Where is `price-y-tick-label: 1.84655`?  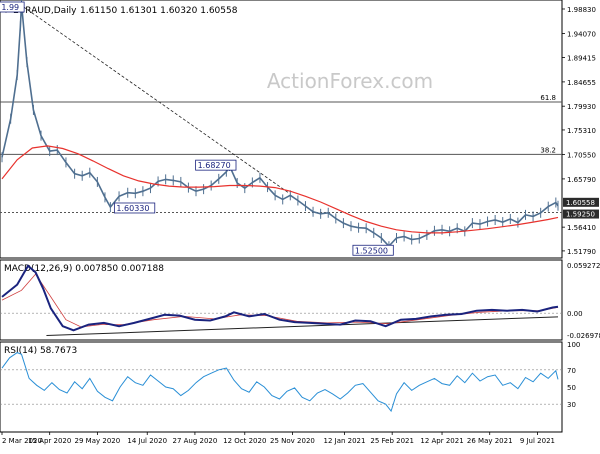 price-y-tick-label: 1.84655 is located at coordinates (581, 83).